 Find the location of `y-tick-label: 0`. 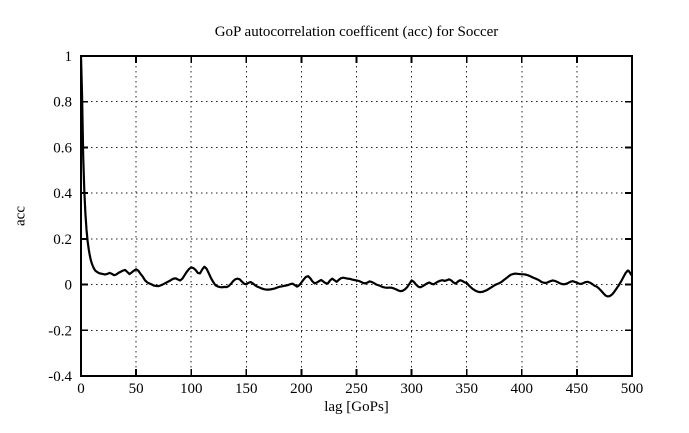

y-tick-label: 0 is located at coordinates (69, 286).